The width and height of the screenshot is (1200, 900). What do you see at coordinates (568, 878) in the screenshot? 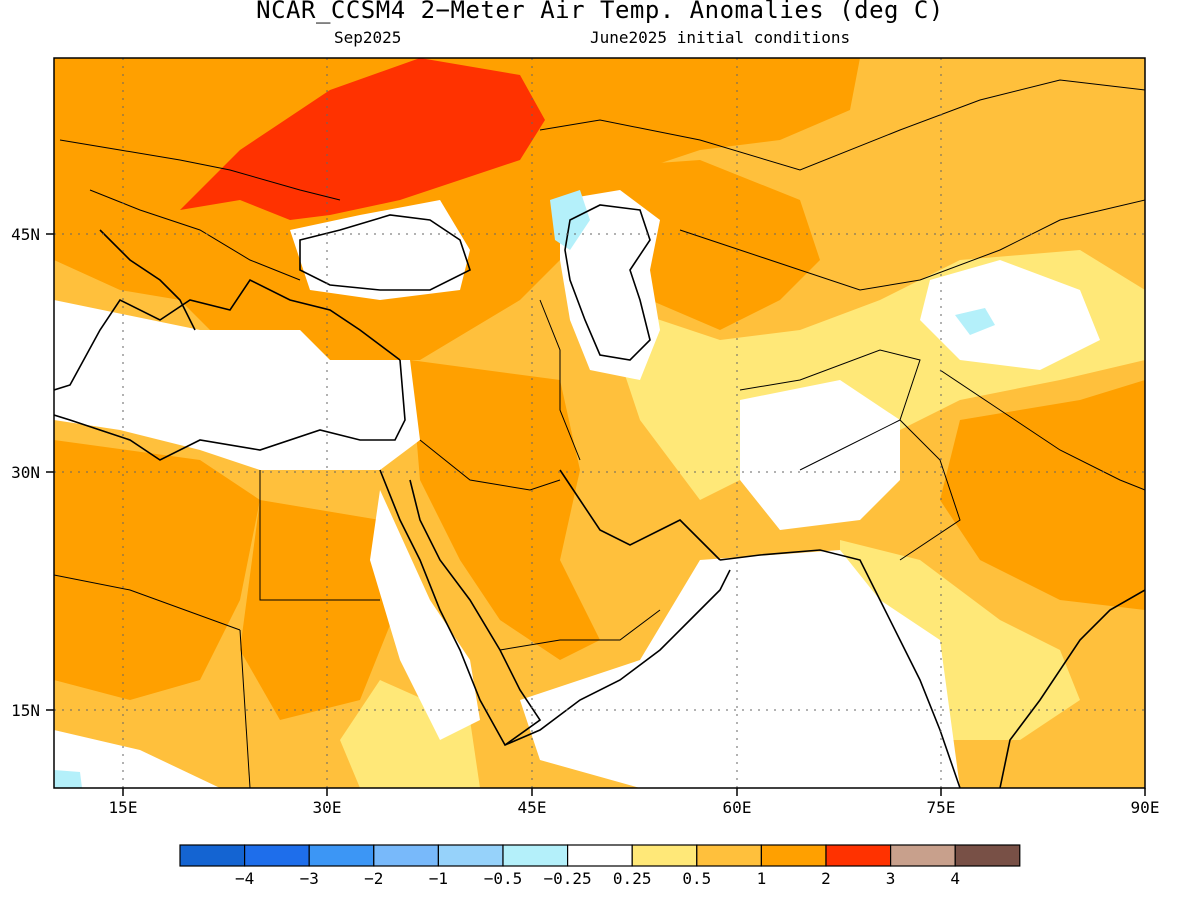
I see `colorbar-label-5: −0.25` at bounding box center [568, 878].